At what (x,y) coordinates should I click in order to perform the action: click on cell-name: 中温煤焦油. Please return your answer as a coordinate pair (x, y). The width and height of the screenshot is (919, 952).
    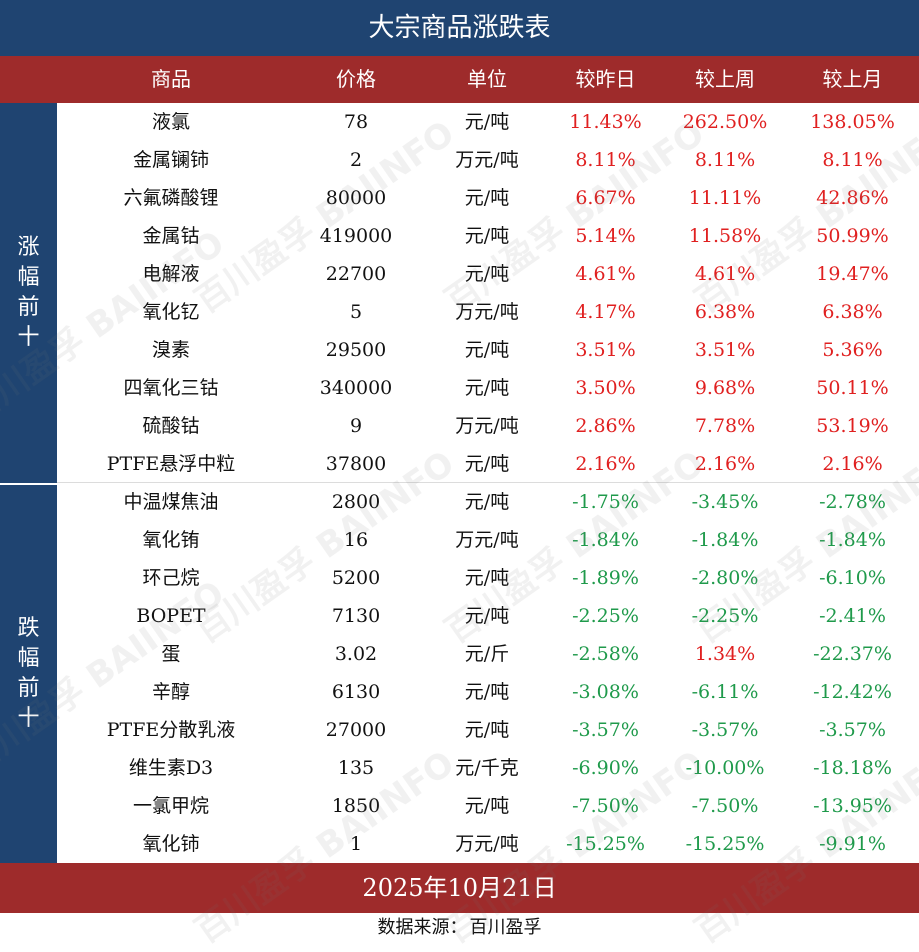
    Looking at the image, I should click on (171, 502).